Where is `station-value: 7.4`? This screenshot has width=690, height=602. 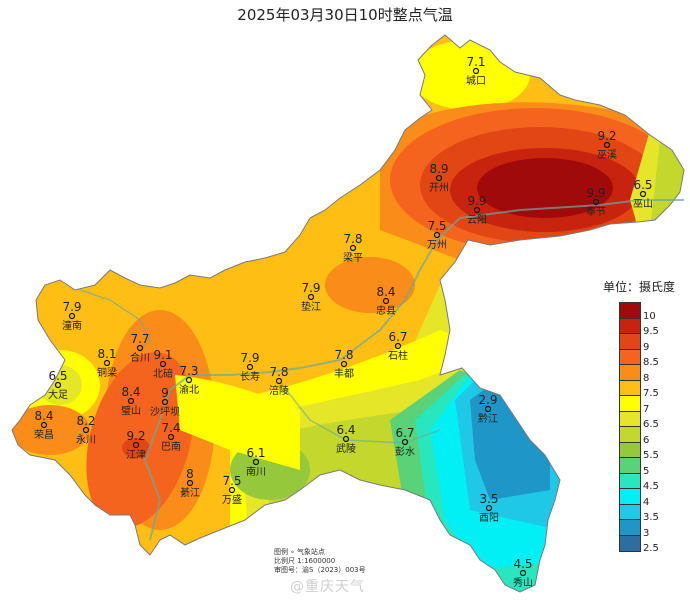 station-value: 7.4 is located at coordinates (170, 428).